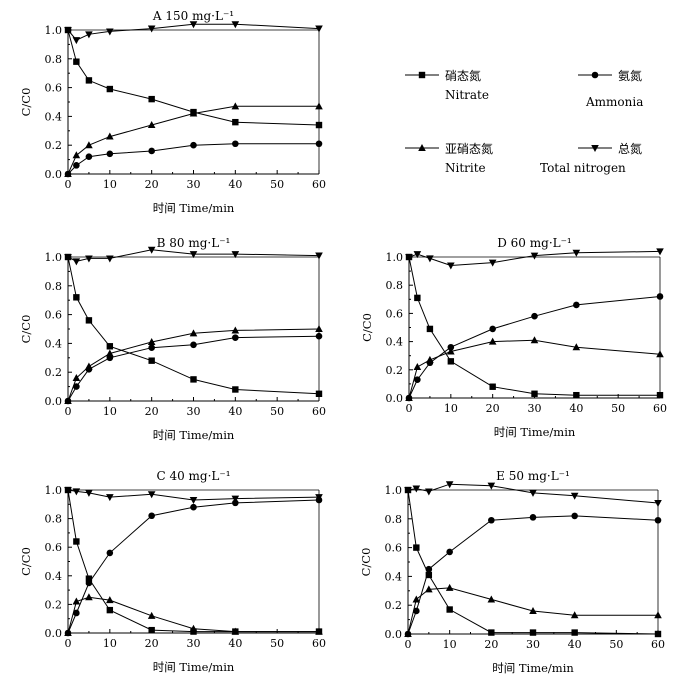  I want to click on legend-marker, so click(422, 75).